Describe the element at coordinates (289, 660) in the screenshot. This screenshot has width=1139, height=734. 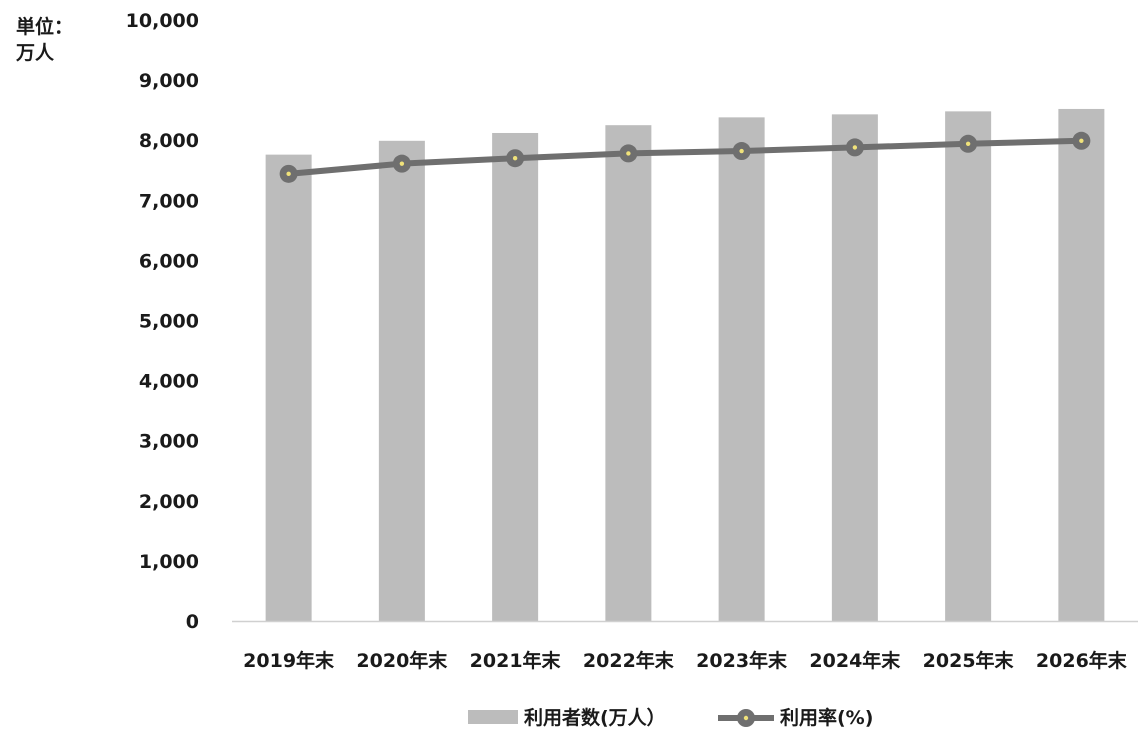
I see `x-tick-label: 2019年末` at that location.